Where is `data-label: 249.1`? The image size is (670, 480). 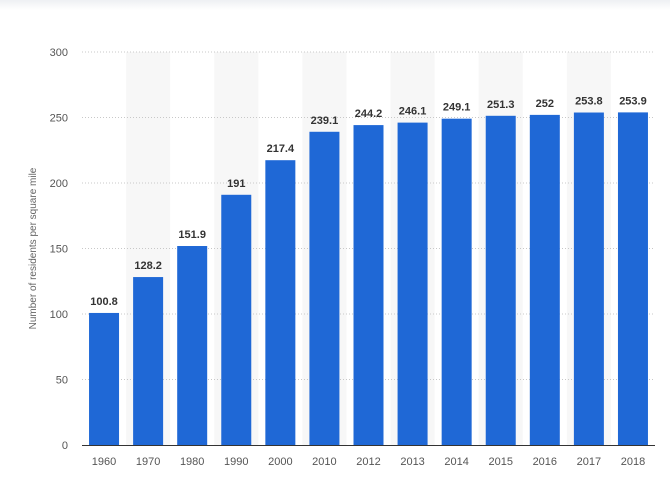 data-label: 249.1 is located at coordinates (457, 108).